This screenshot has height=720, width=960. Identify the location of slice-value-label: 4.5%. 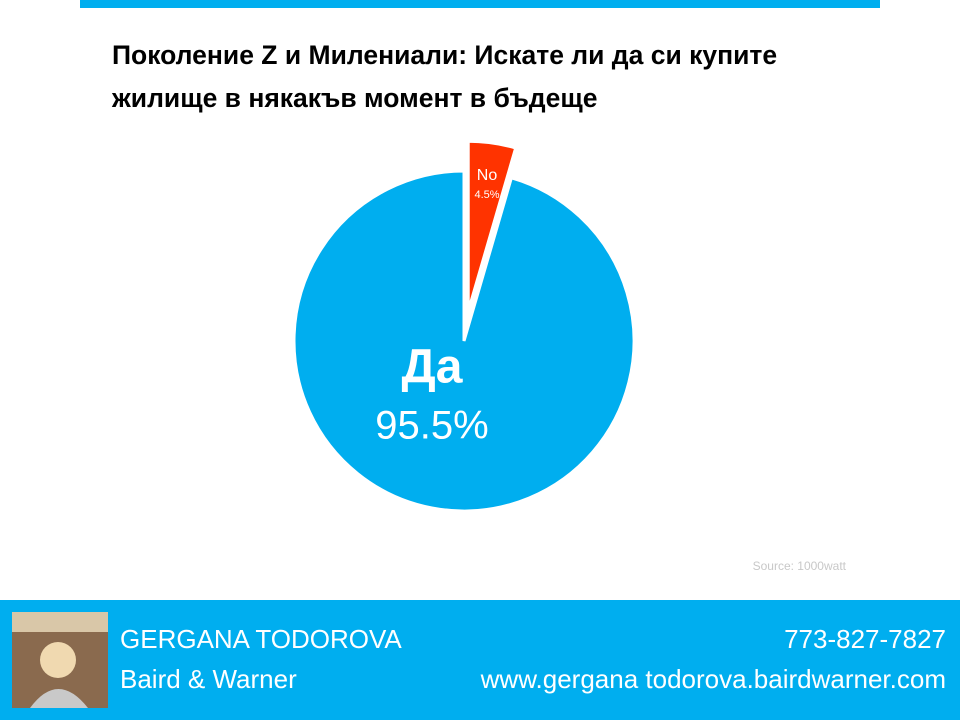
(486, 195).